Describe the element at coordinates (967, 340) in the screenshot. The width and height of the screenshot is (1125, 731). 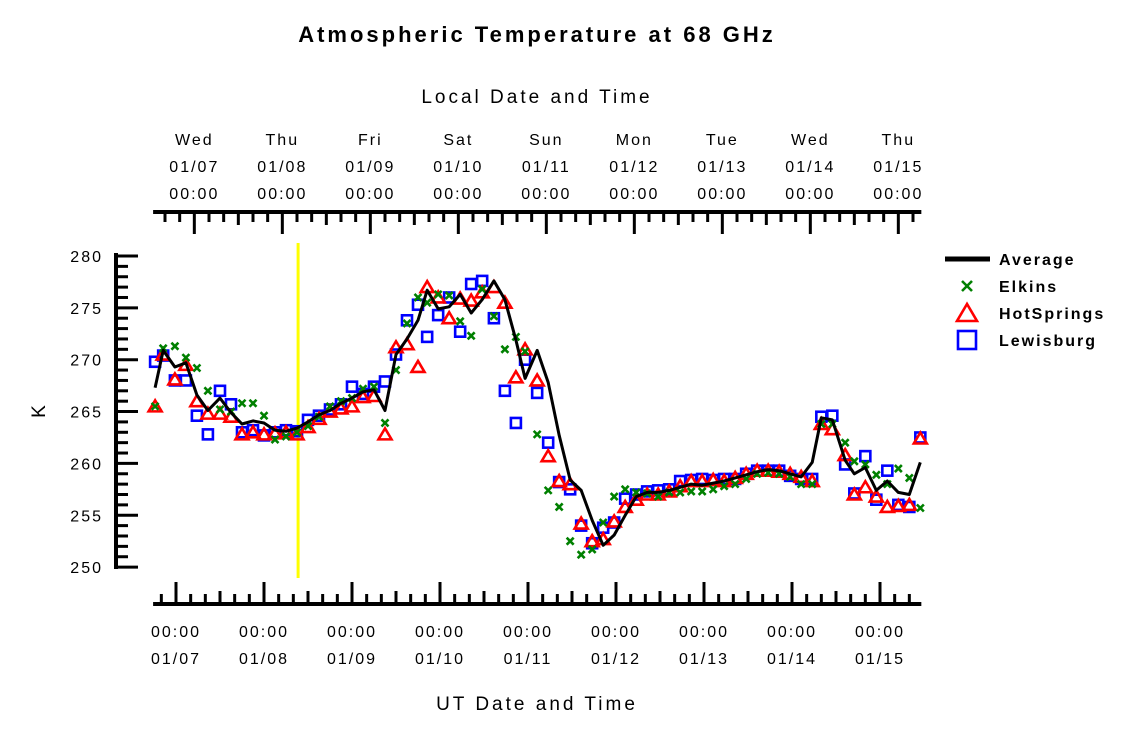
I see `legend-square-icon` at that location.